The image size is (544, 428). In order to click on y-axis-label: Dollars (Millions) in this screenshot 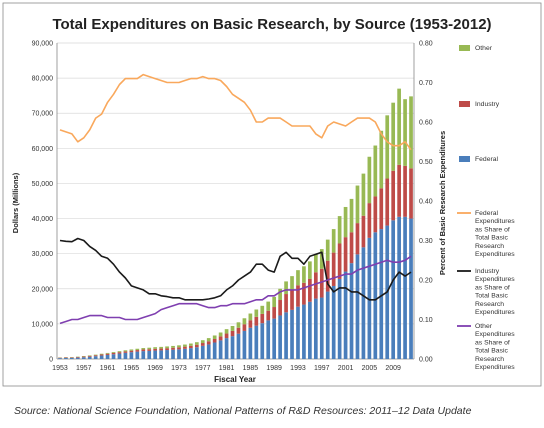, I will do `click(15, 202)`.